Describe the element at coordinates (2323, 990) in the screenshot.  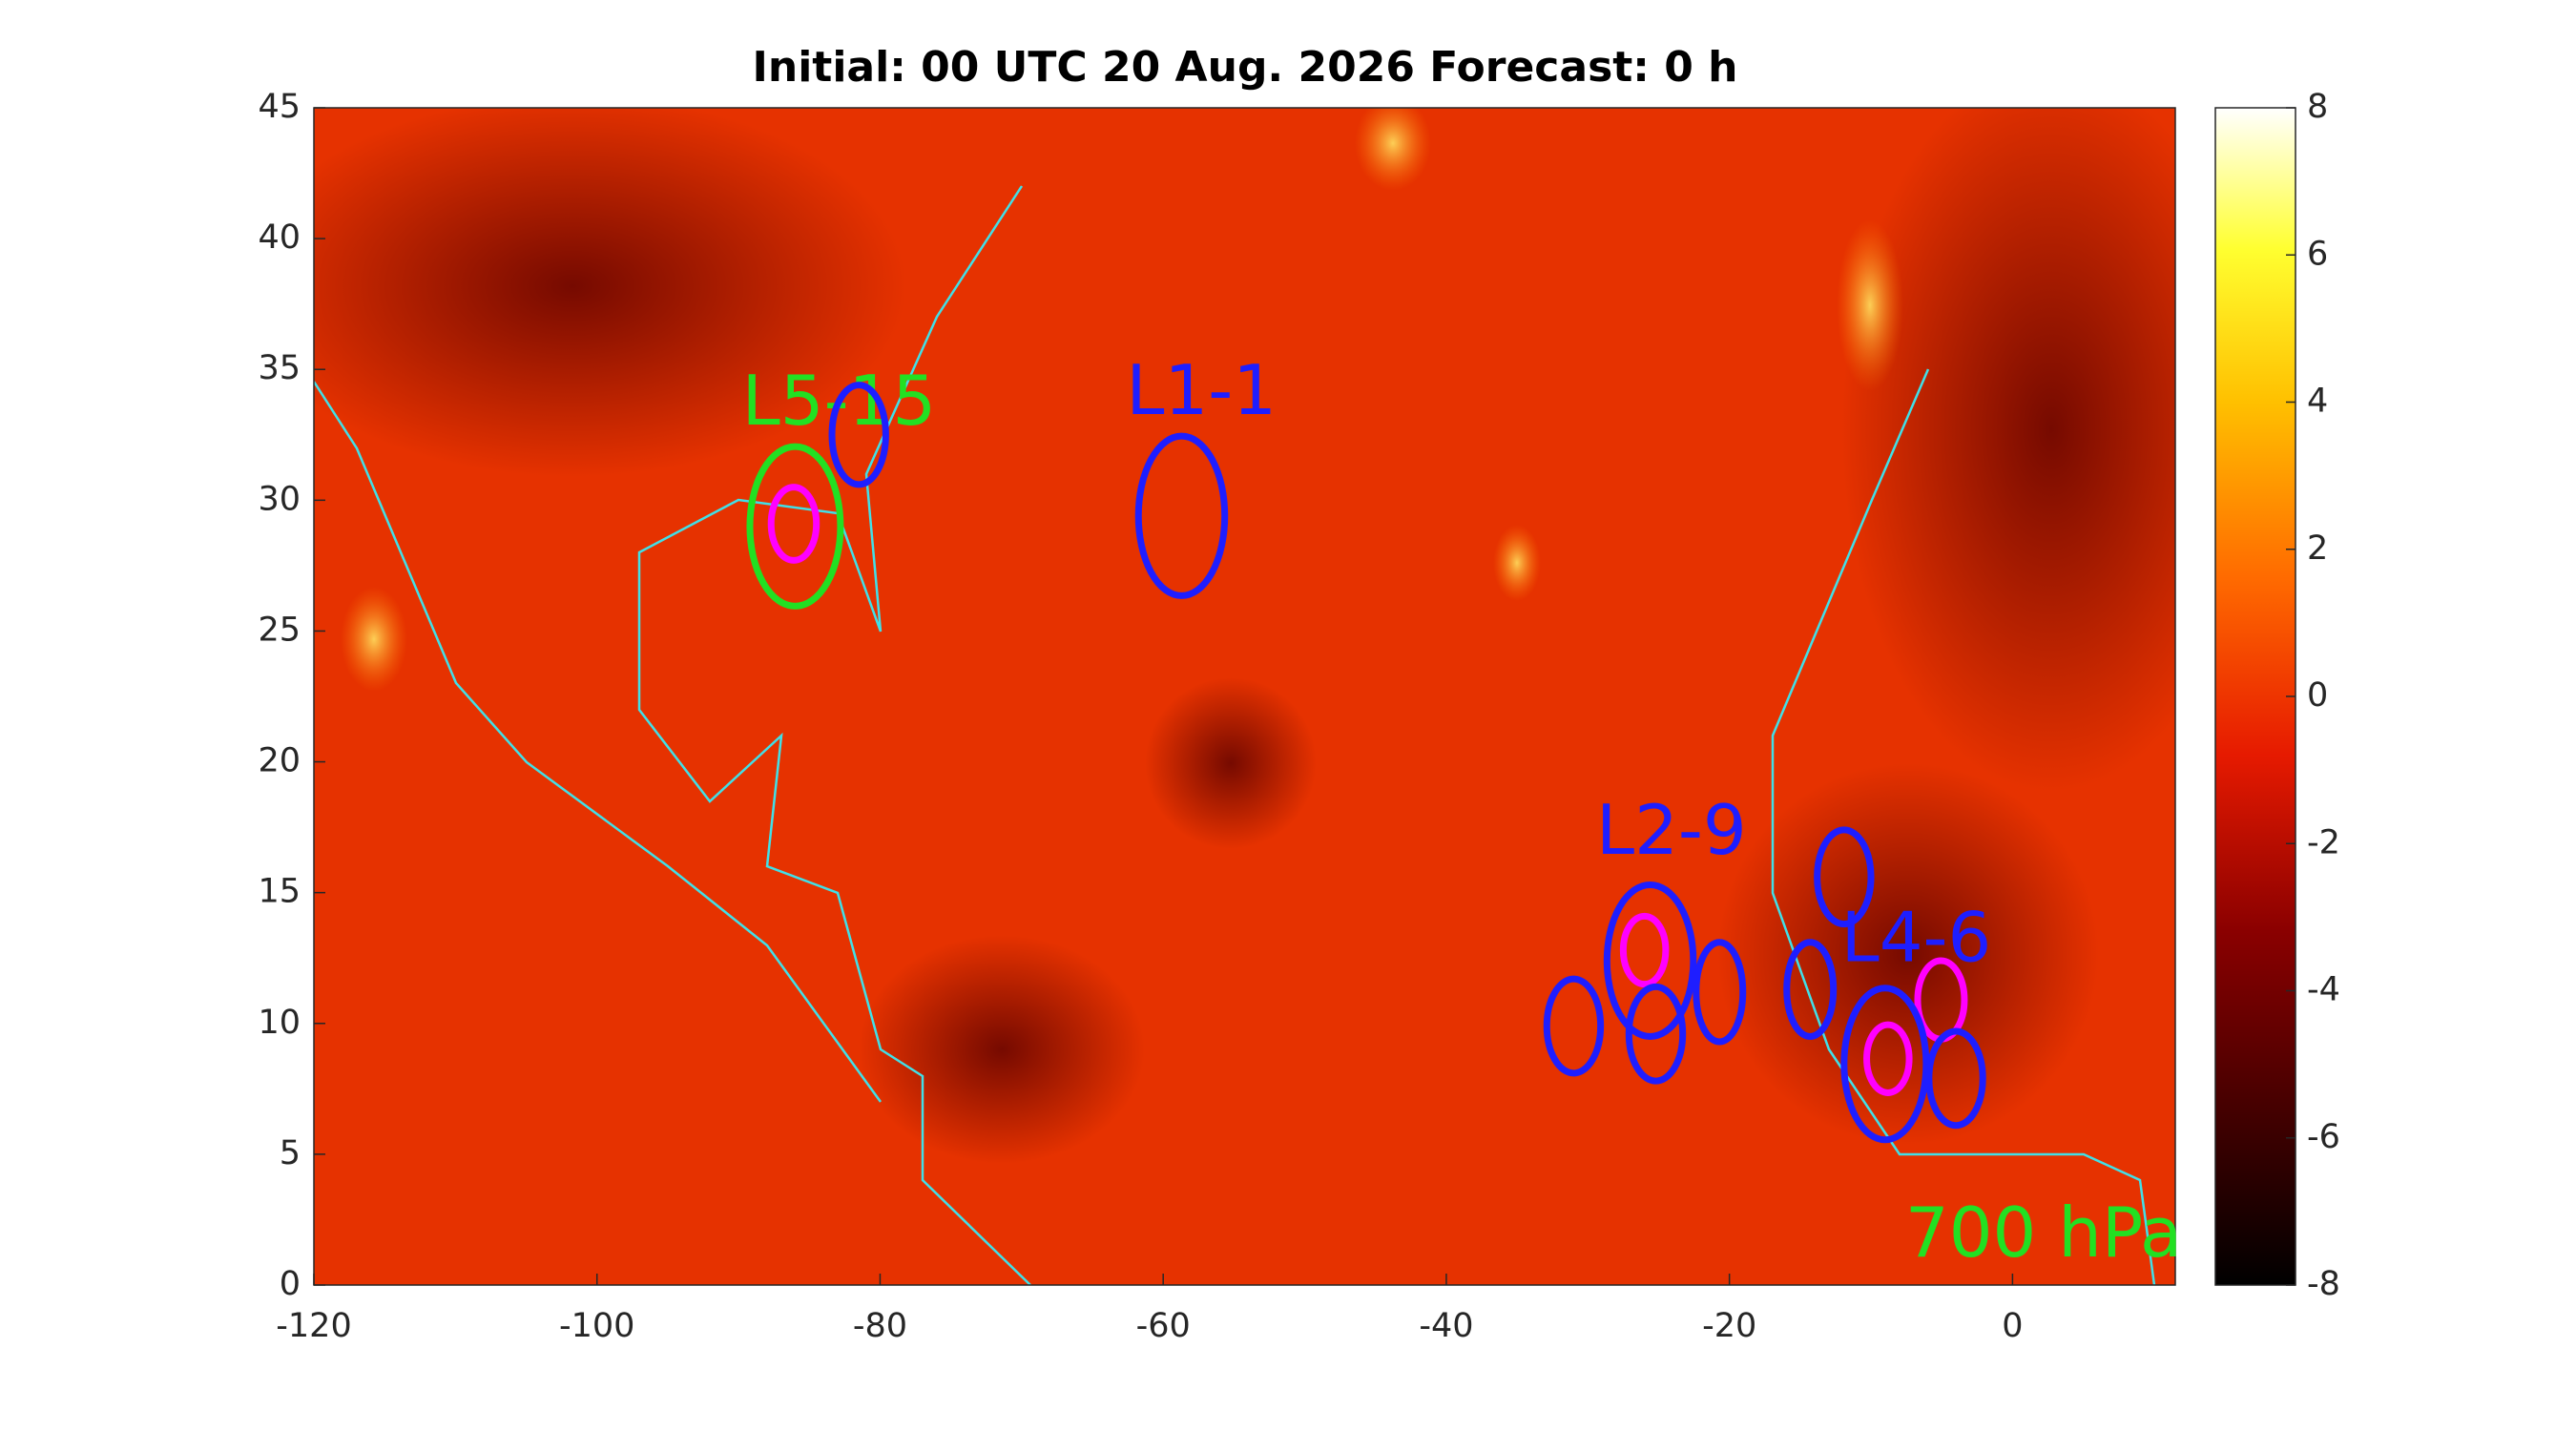
I see `colorbar-tick-label: -4` at that location.